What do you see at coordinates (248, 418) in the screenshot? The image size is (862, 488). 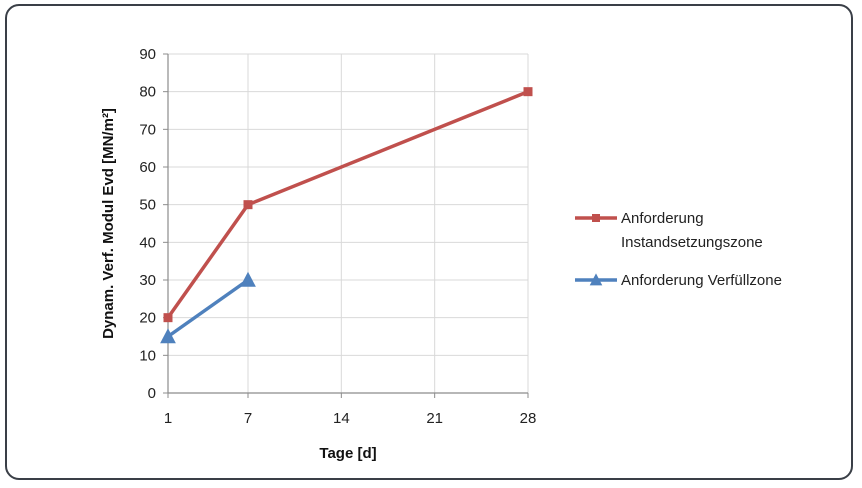 I see `x-tick-label: 7` at bounding box center [248, 418].